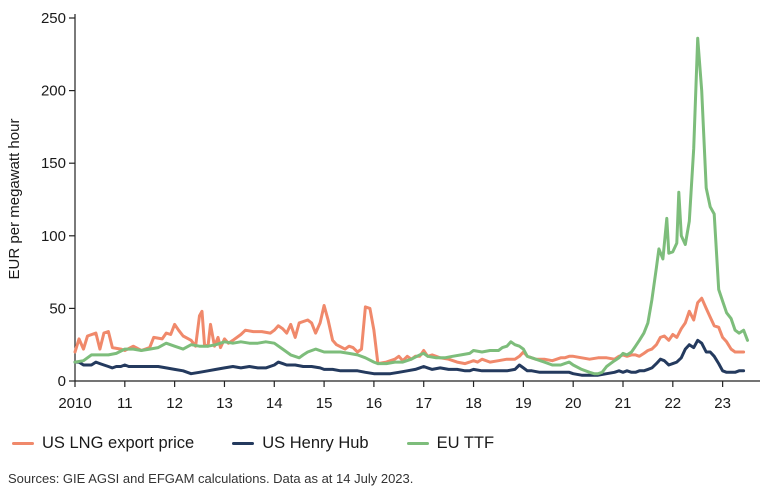 The width and height of the screenshot is (776, 495). I want to click on x-tick-label: 18, so click(473, 403).